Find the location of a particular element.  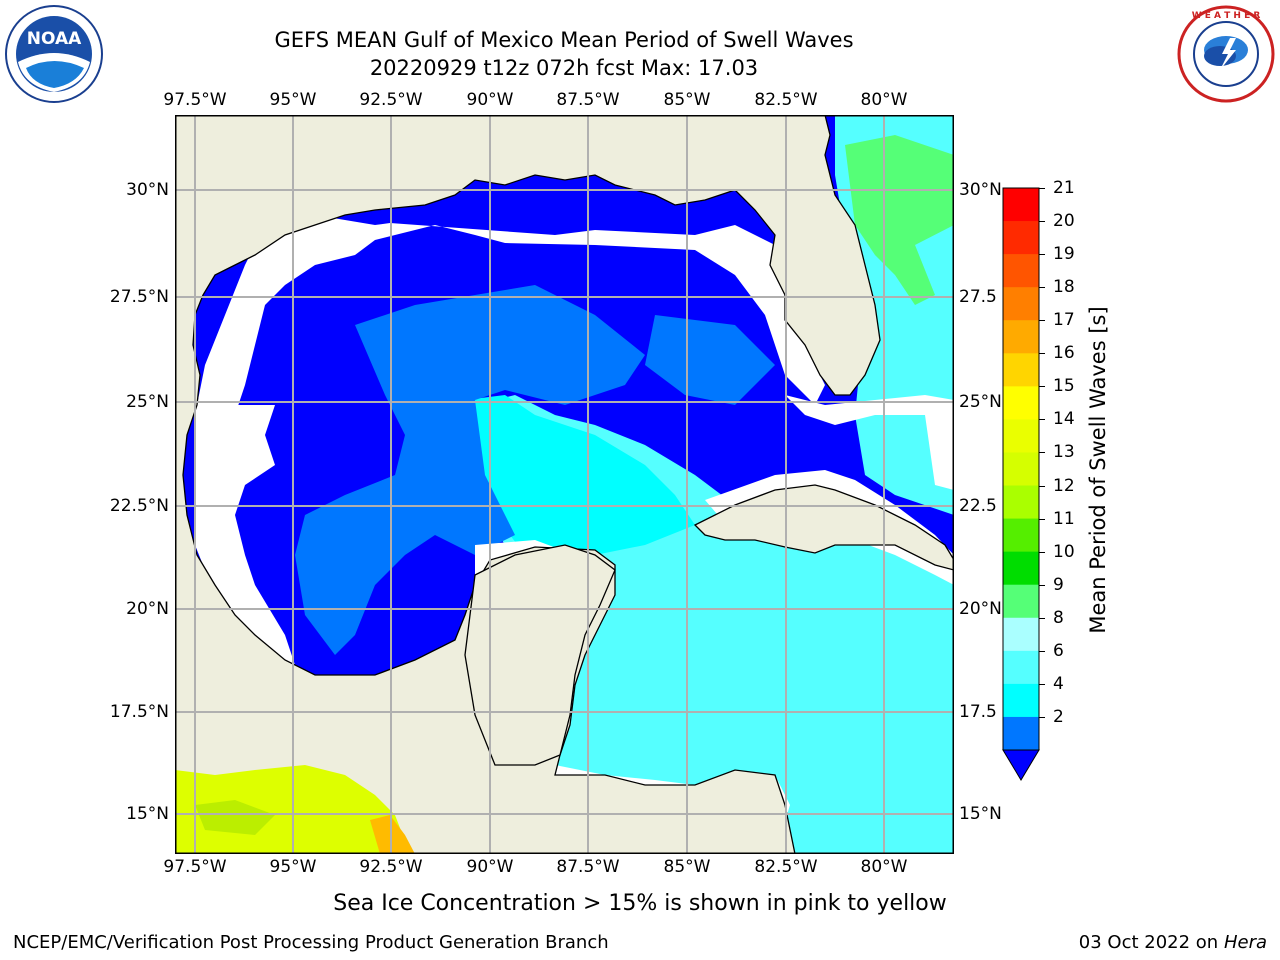

colorbar-tick-label: 17 is located at coordinates (1064, 320).